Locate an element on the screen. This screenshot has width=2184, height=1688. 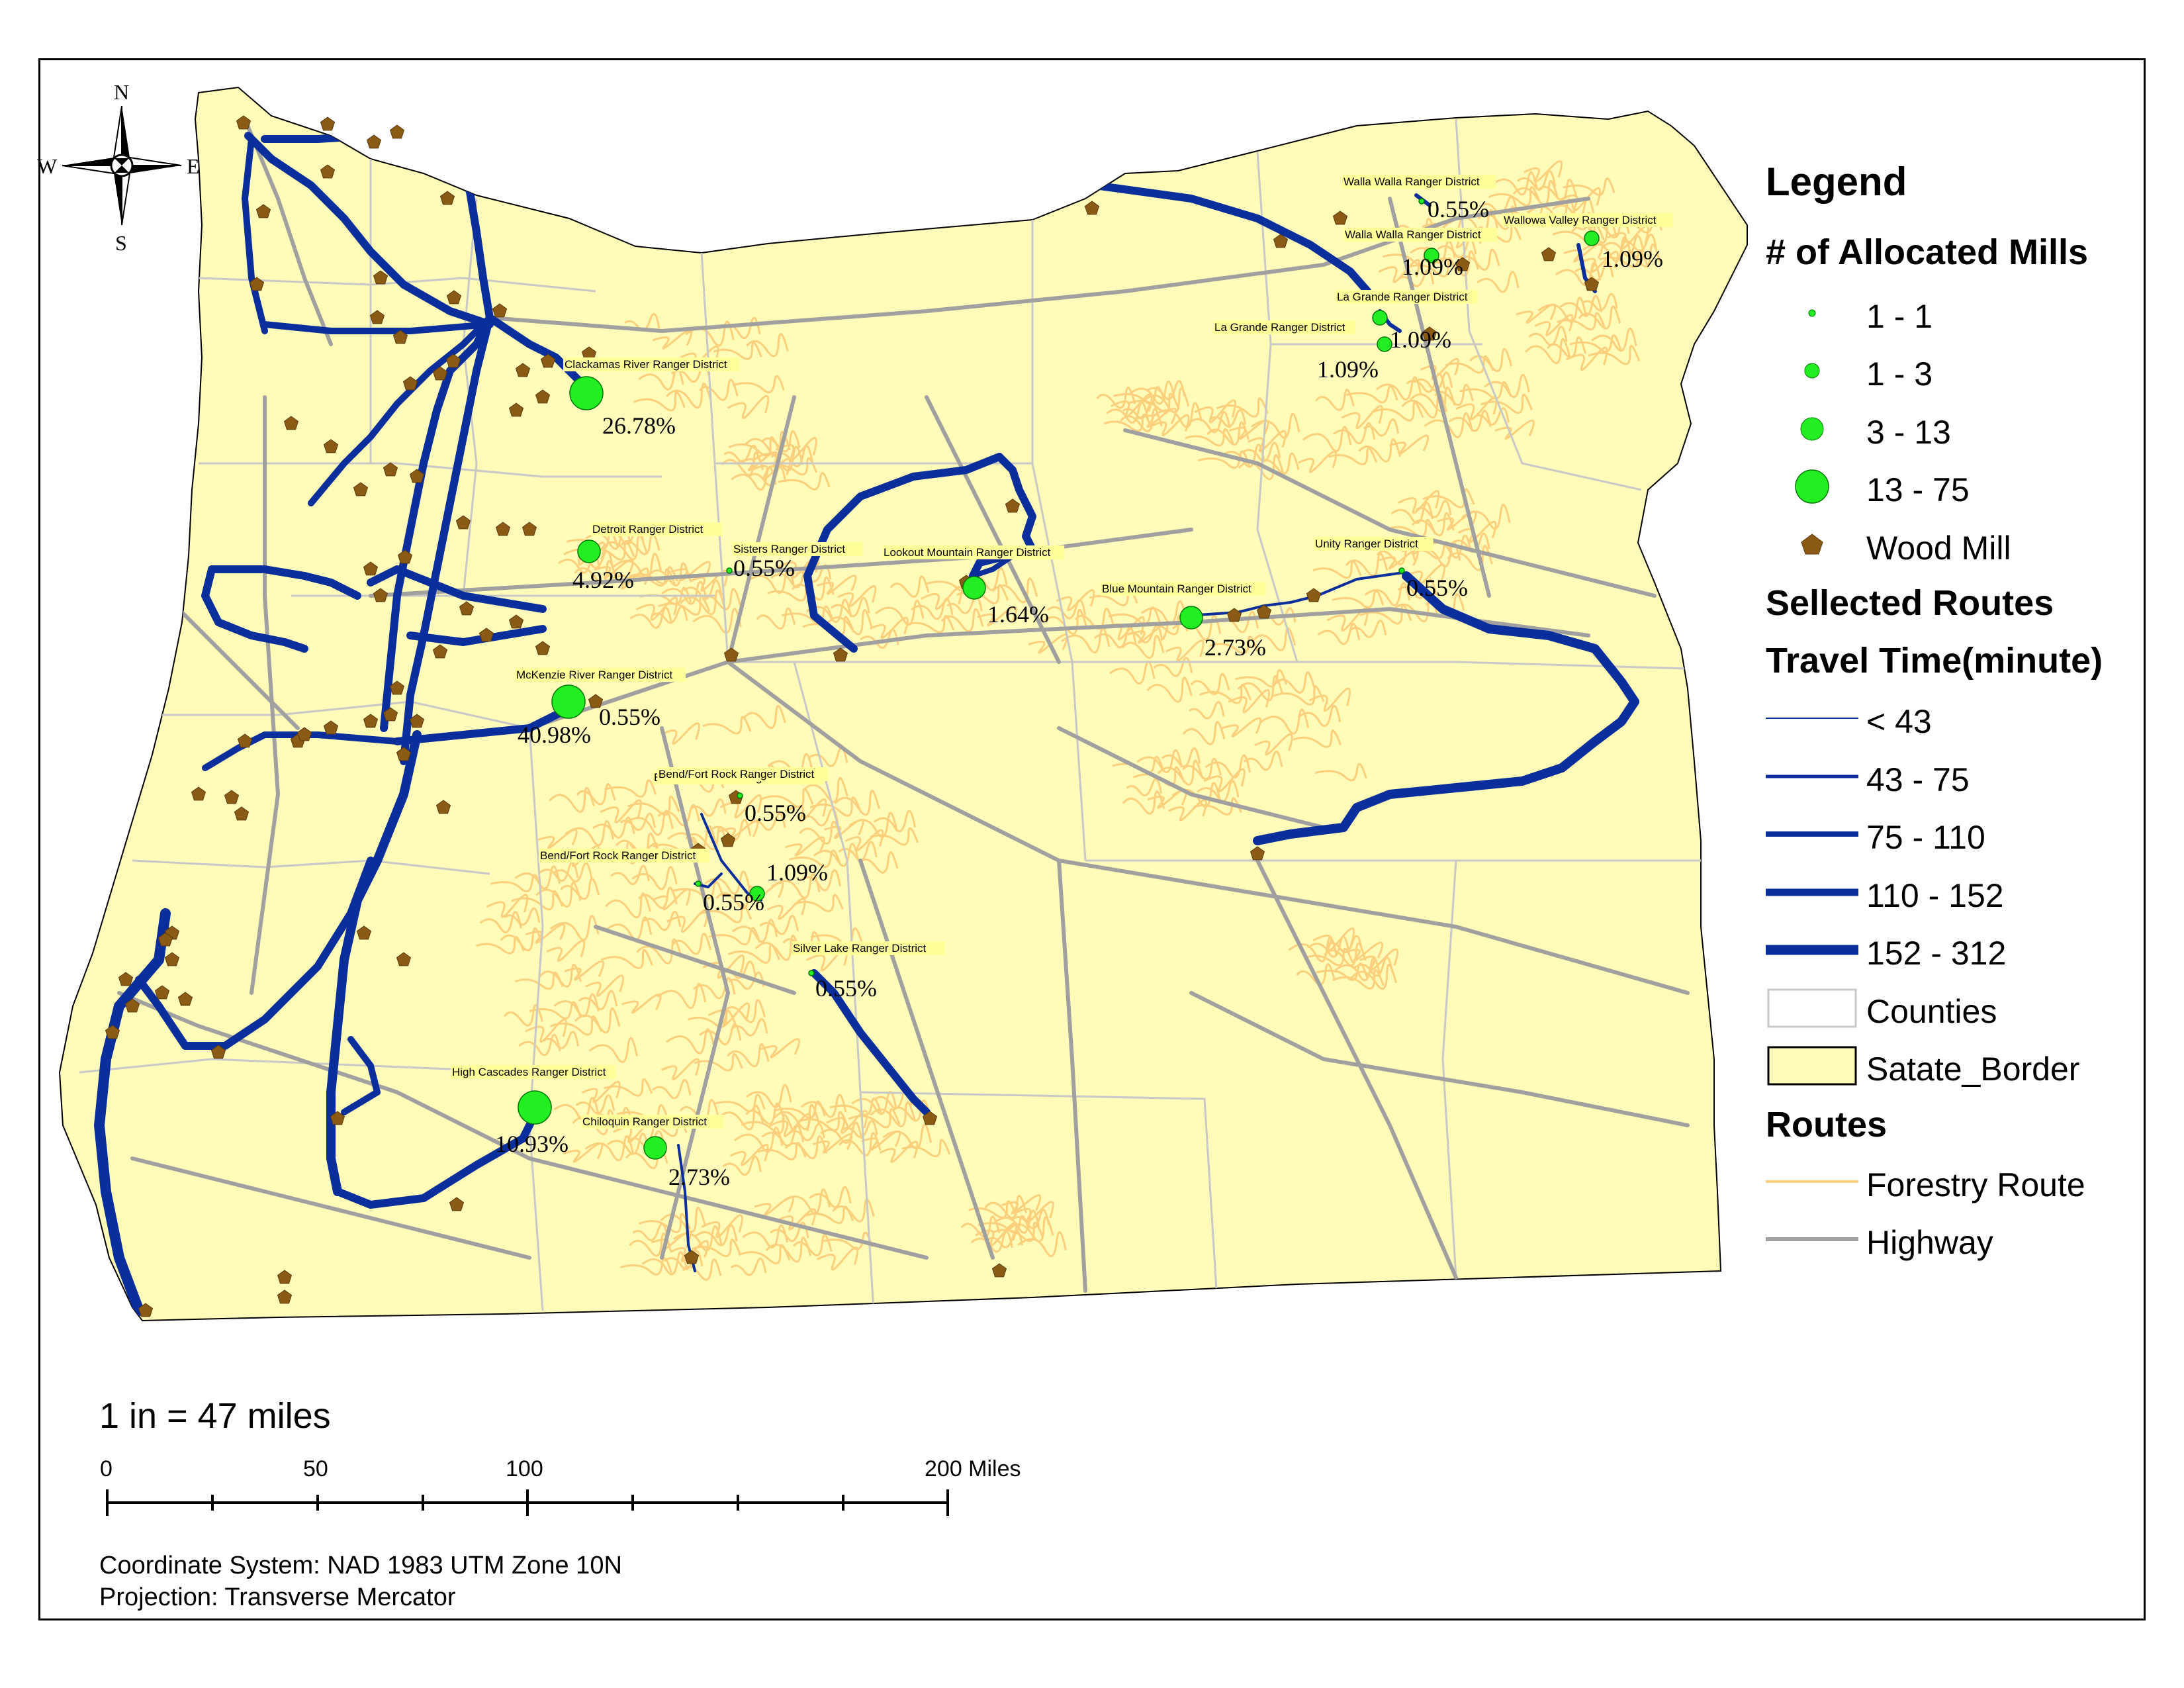
legend-time-class-5-label: 152 - 312 is located at coordinates (1937, 953).